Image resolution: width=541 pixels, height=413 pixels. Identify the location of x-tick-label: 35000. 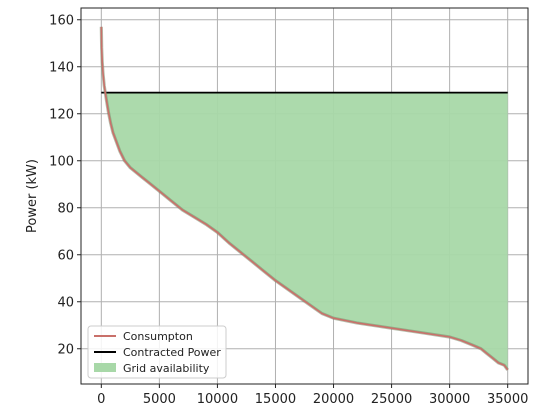
(507, 399).